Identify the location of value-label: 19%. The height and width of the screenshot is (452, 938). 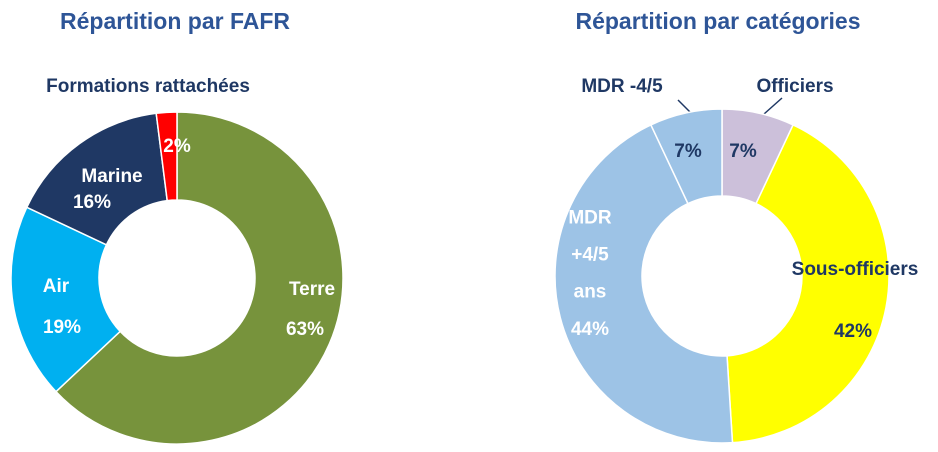
(62, 327).